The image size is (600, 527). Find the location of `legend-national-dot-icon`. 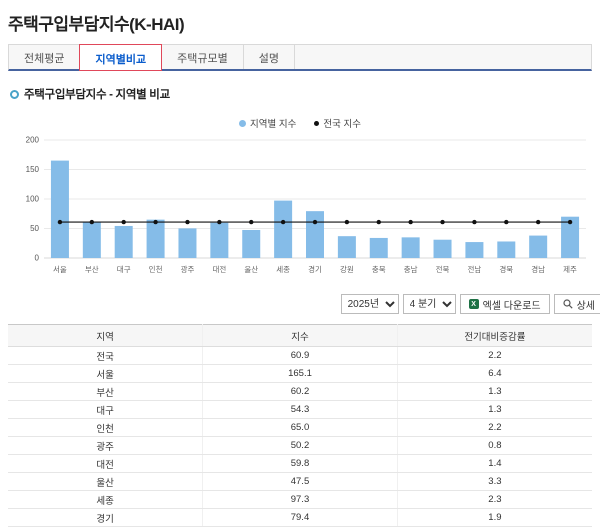

legend-national-dot-icon is located at coordinates (317, 123).